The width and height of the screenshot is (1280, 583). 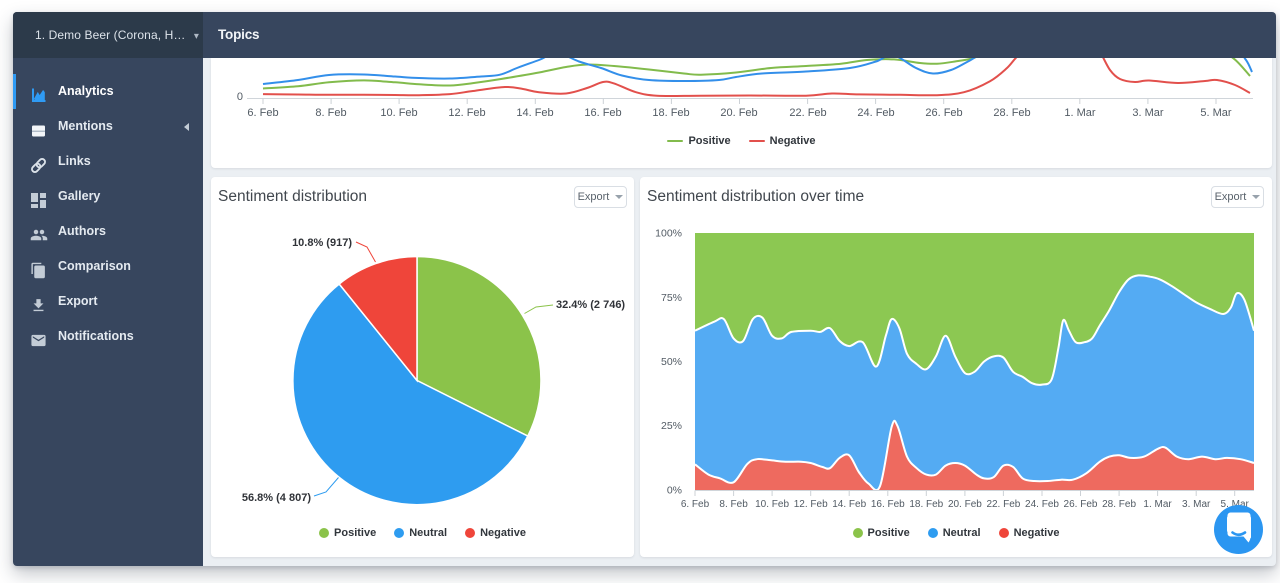 I want to click on svg-text: 10.8% (917), so click(x=322, y=243).